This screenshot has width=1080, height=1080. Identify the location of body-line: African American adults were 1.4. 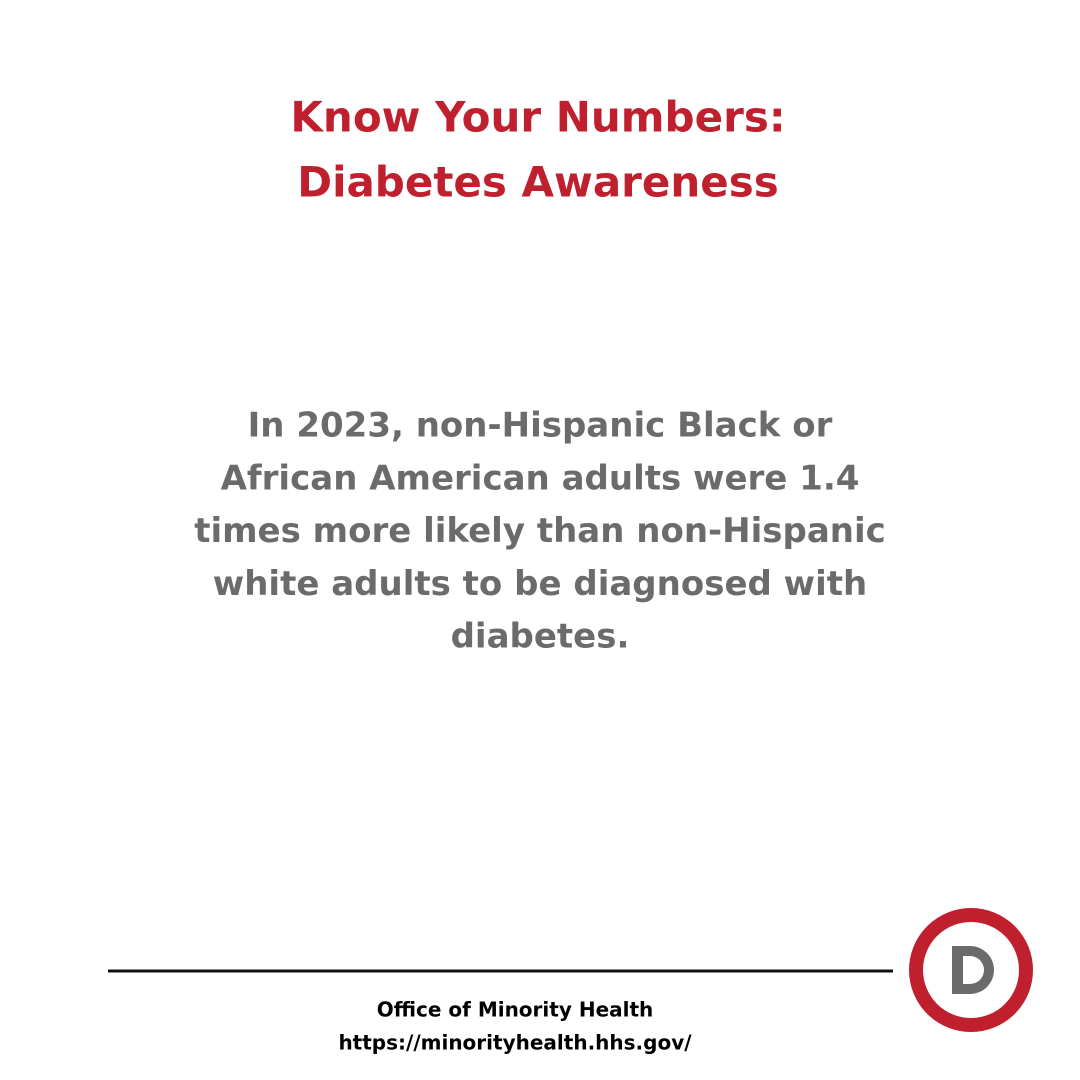
(540, 478).